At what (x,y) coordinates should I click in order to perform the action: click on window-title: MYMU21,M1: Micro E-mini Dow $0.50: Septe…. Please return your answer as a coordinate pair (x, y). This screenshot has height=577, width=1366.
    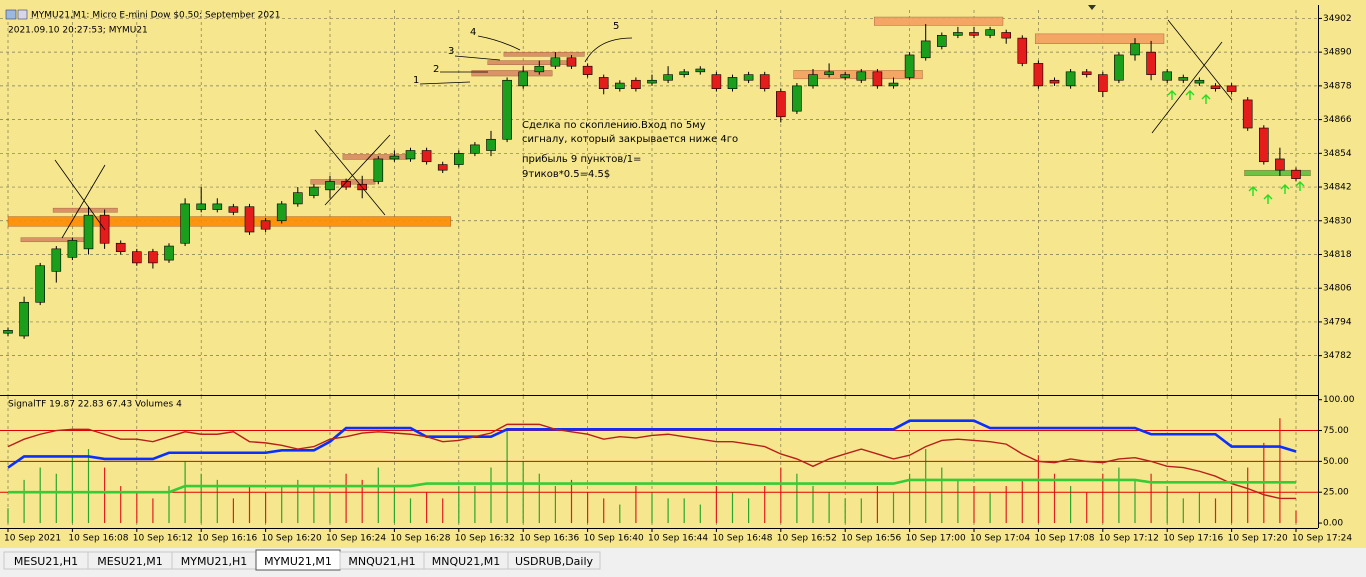
    Looking at the image, I should click on (156, 16).